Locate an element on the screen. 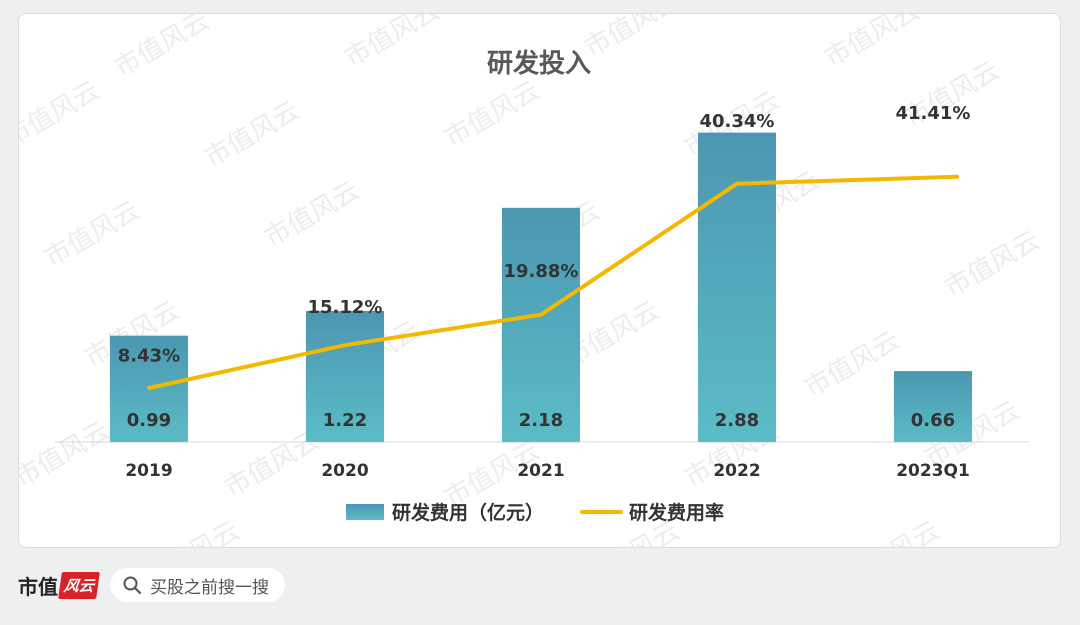 Image resolution: width=1080 pixels, height=625 pixels. bar-value-label-2019: 0.99 is located at coordinates (149, 420).